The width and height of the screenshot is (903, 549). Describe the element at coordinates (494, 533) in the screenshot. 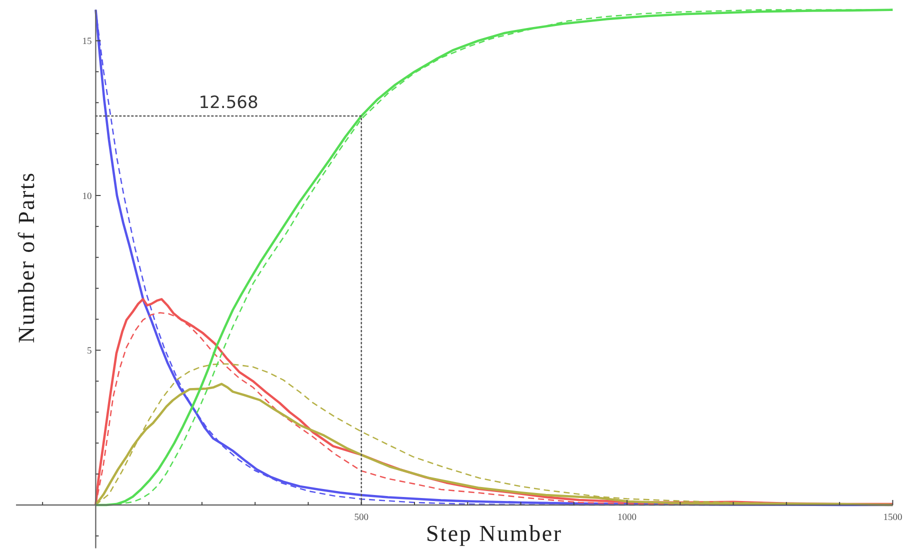

I see `x-axis-title: Step Number` at that location.